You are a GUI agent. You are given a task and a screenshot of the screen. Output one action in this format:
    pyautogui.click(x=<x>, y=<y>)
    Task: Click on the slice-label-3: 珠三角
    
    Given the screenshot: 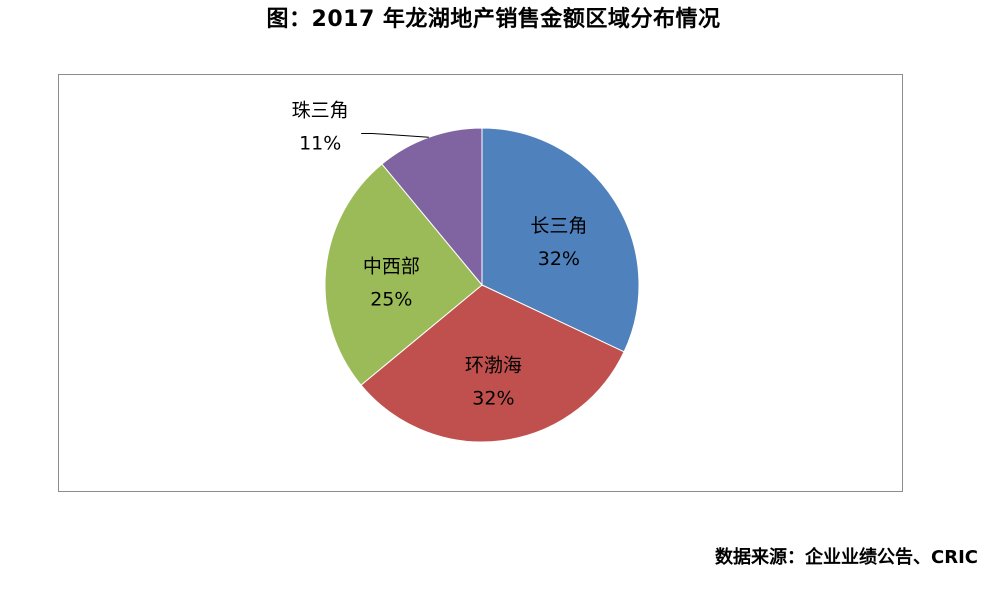 What is the action you would take?
    pyautogui.click(x=320, y=110)
    